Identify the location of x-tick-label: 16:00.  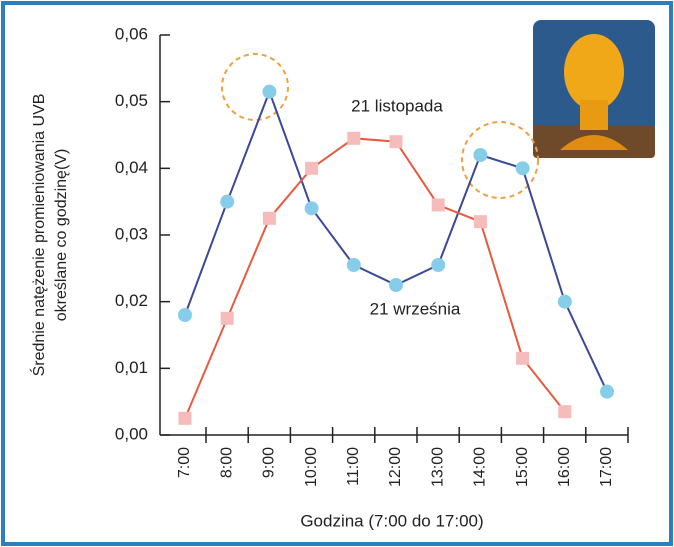
(564, 467).